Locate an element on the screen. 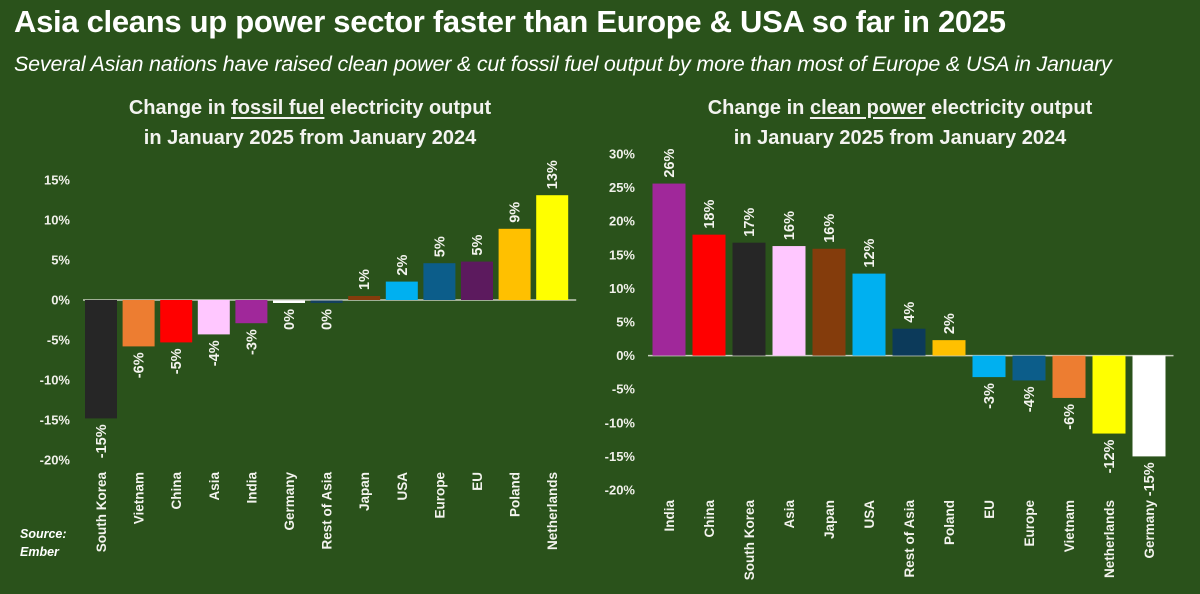 This screenshot has width=1200, height=594. clean-data-label: -3% is located at coordinates (990, 396).